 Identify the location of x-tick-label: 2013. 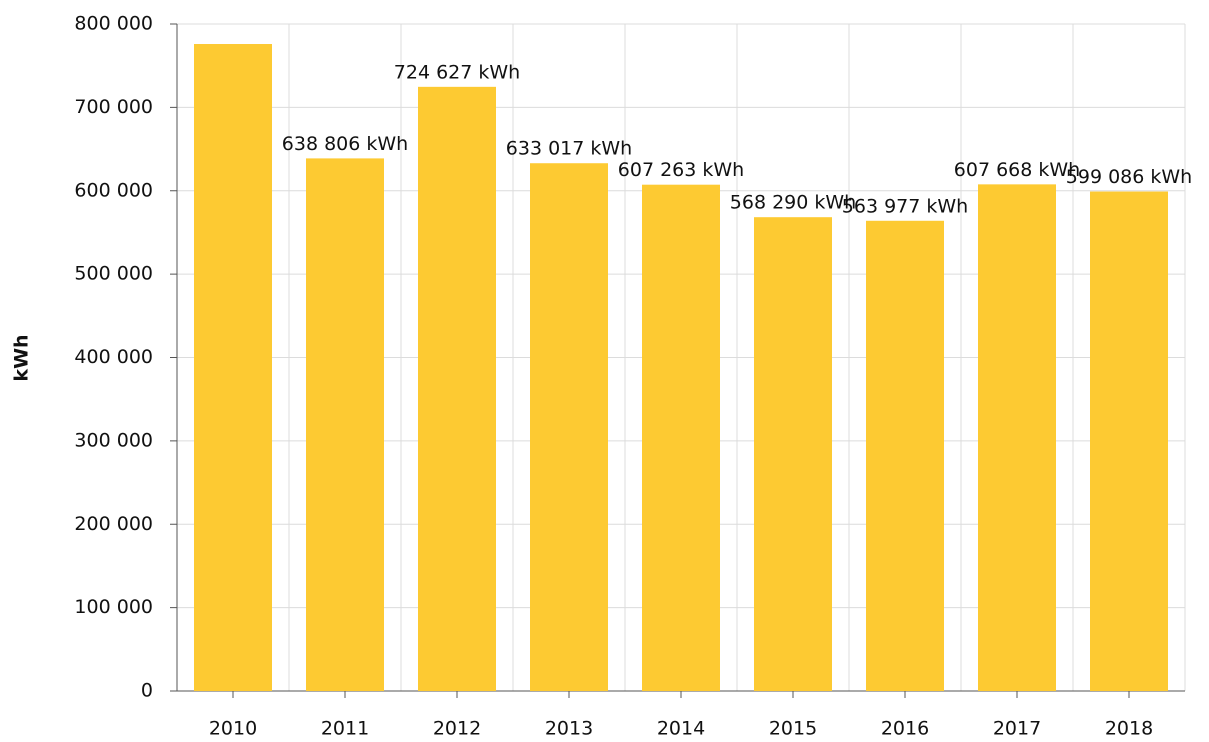
(569, 729).